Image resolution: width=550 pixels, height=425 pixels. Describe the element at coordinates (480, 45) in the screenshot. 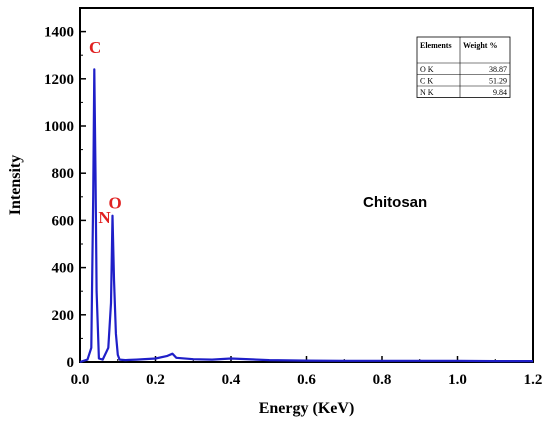

I see `table-header-weight: Weight %` at that location.